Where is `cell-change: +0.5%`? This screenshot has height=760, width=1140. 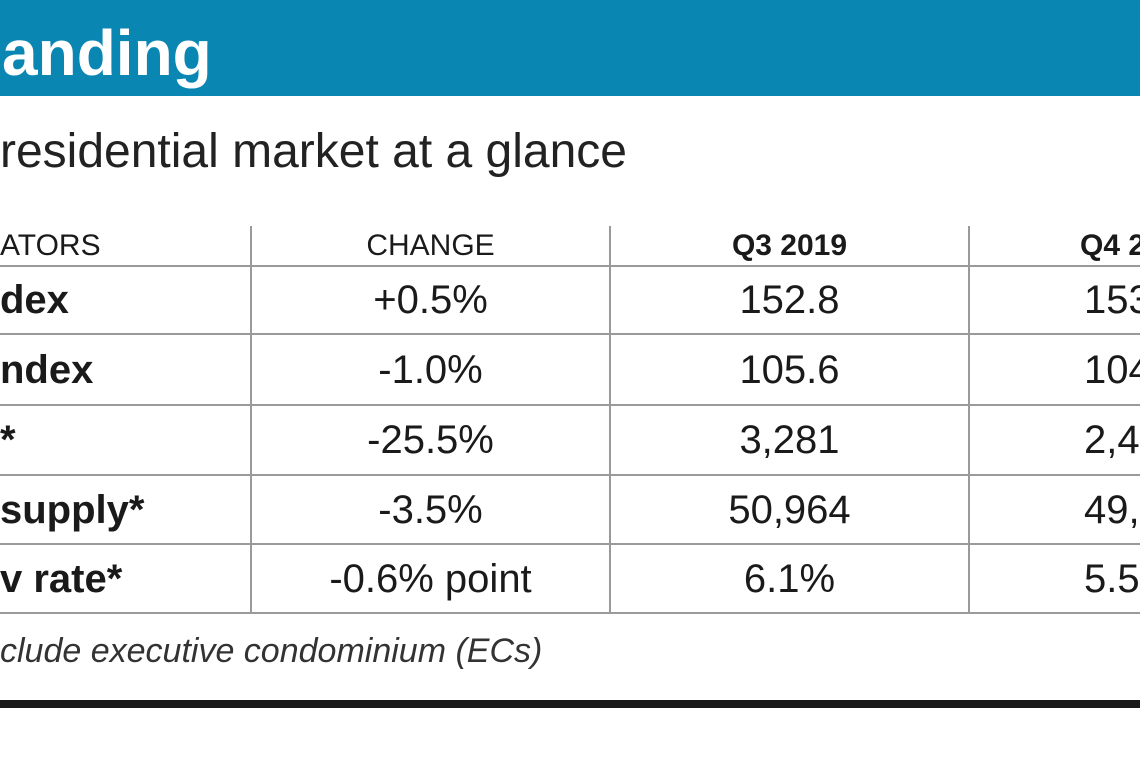 cell-change: +0.5% is located at coordinates (430, 300).